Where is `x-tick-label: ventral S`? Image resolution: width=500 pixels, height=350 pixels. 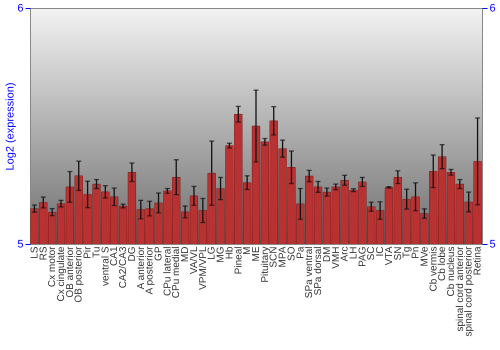 x-tick-label: ventral S is located at coordinates (106, 266).